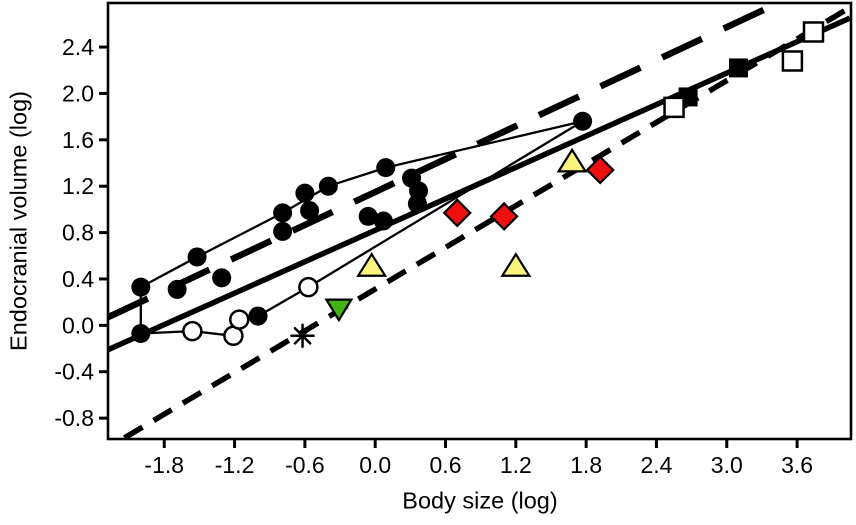 The width and height of the screenshot is (856, 525). I want to click on y-tick-label: 2.4, so click(78, 47).